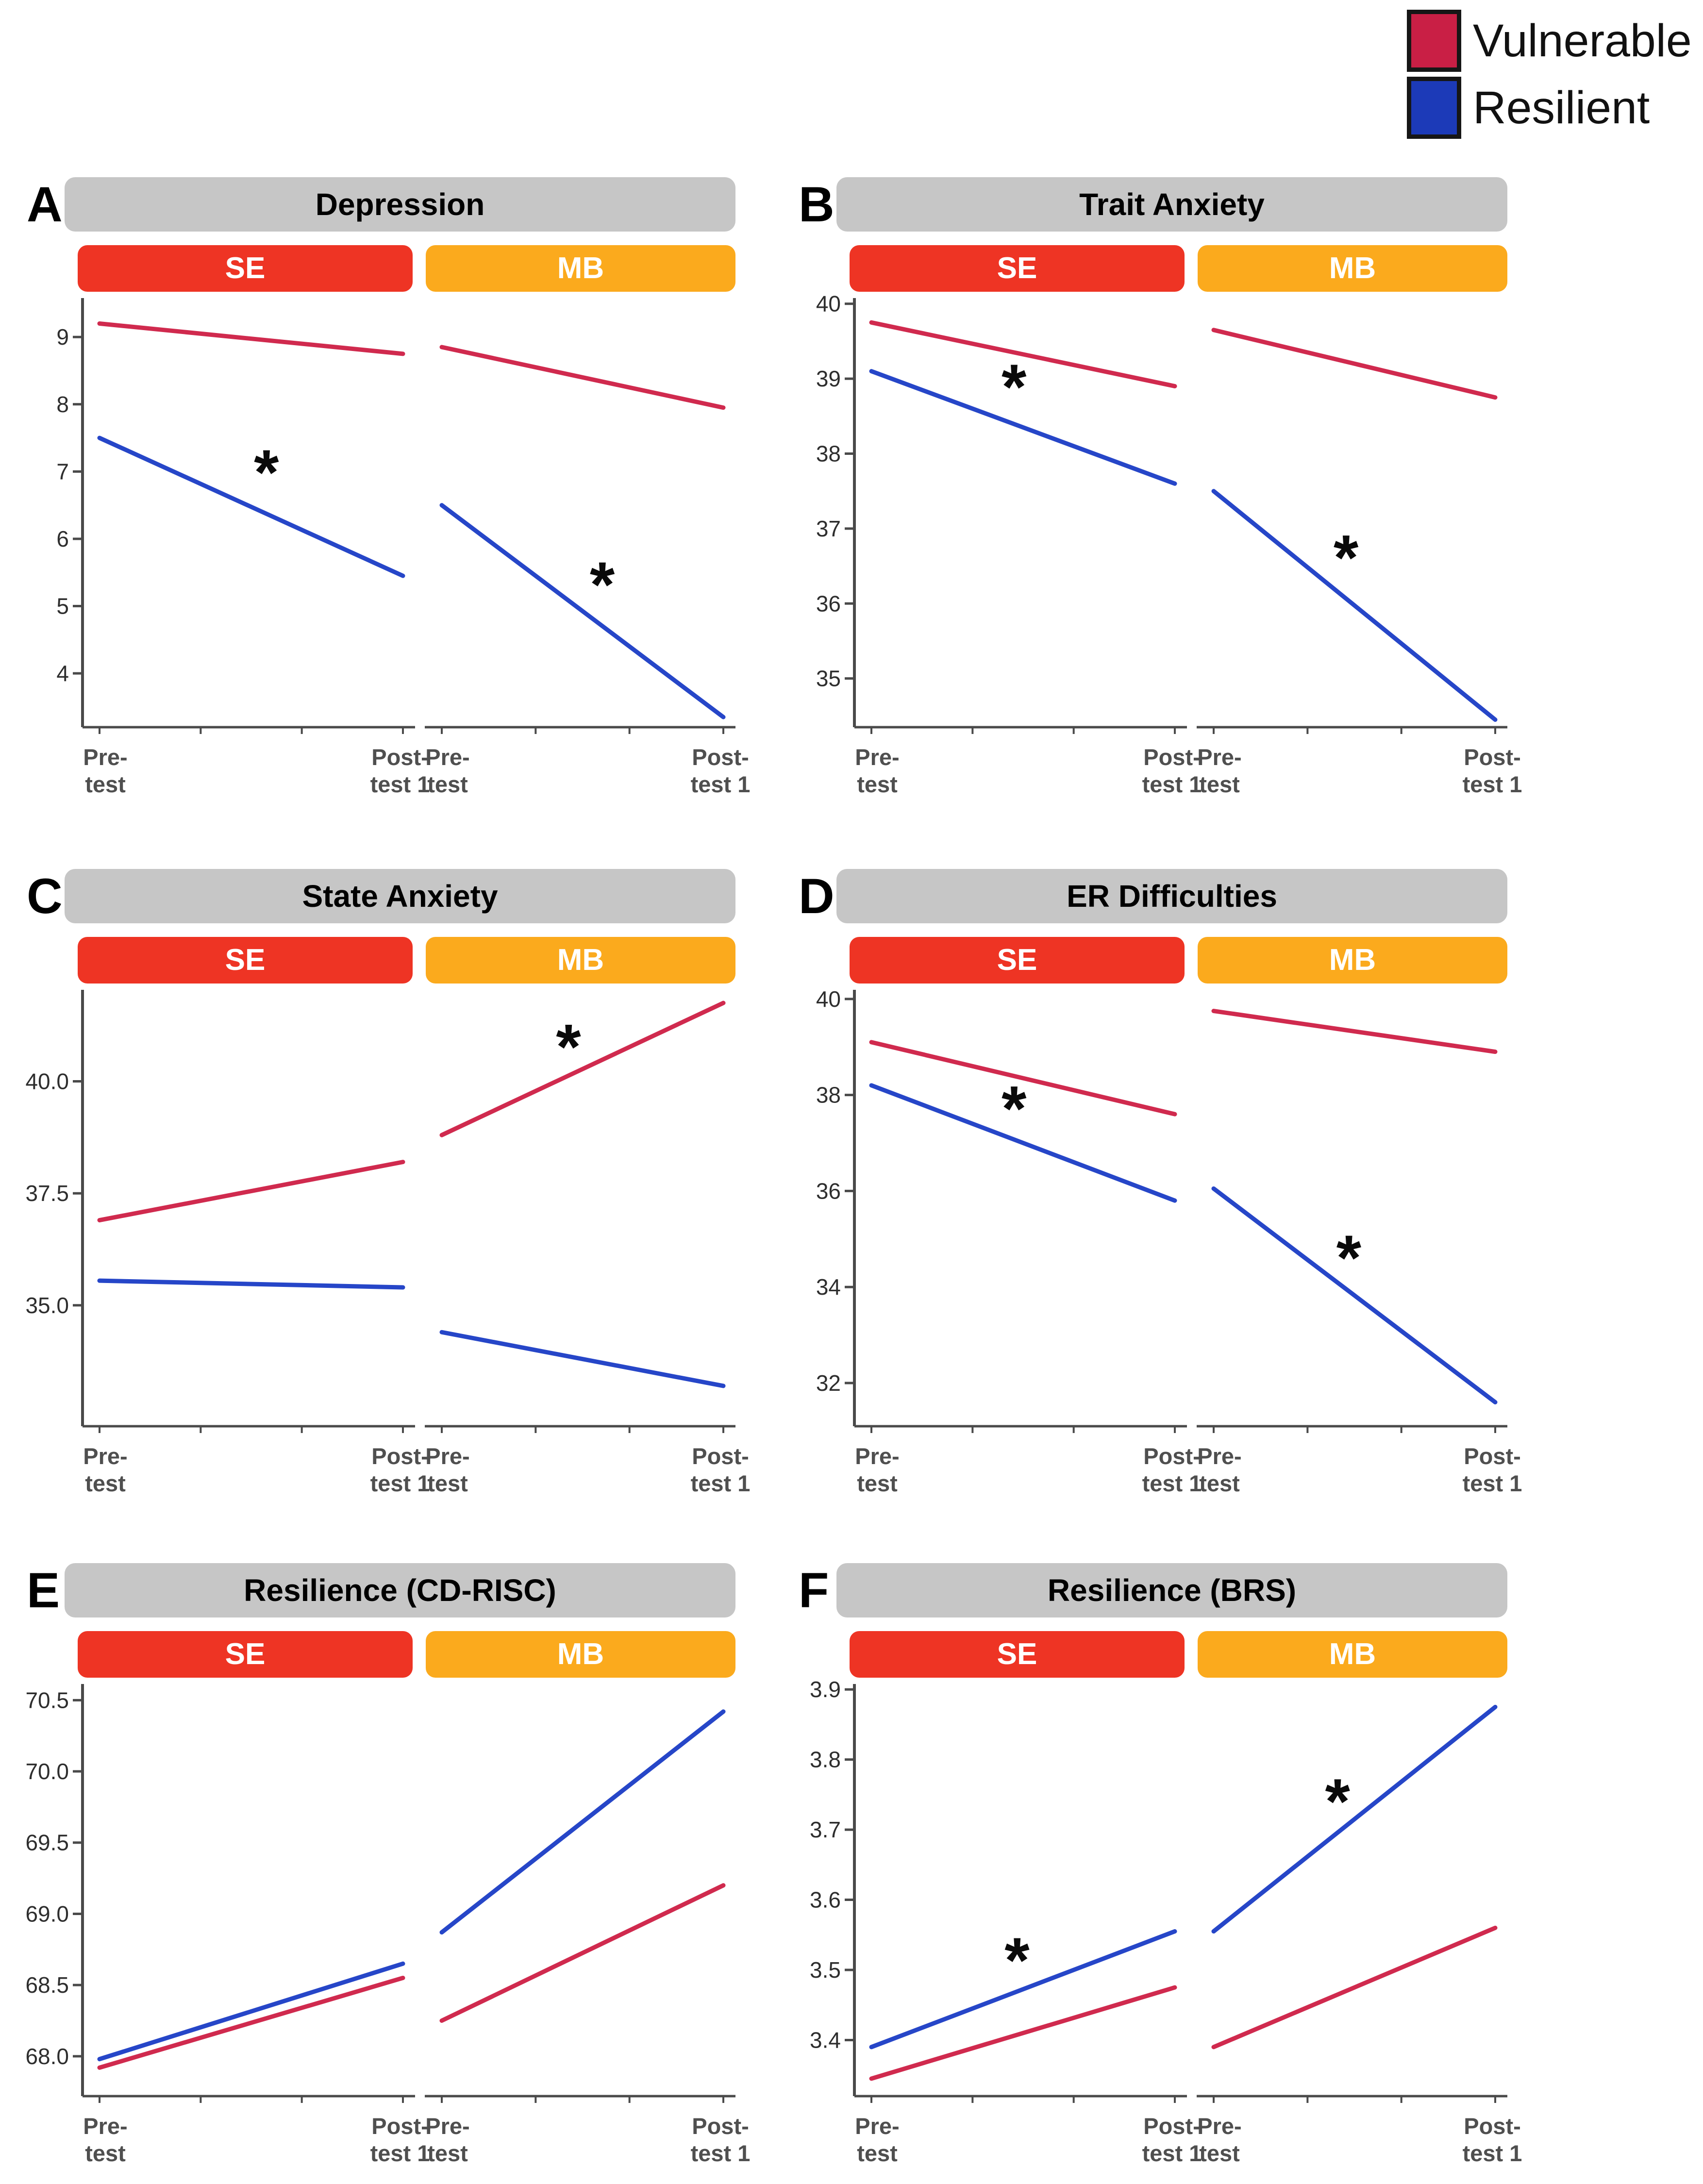  Describe the element at coordinates (829, 1287) in the screenshot. I see `y-tick-label: 34` at that location.